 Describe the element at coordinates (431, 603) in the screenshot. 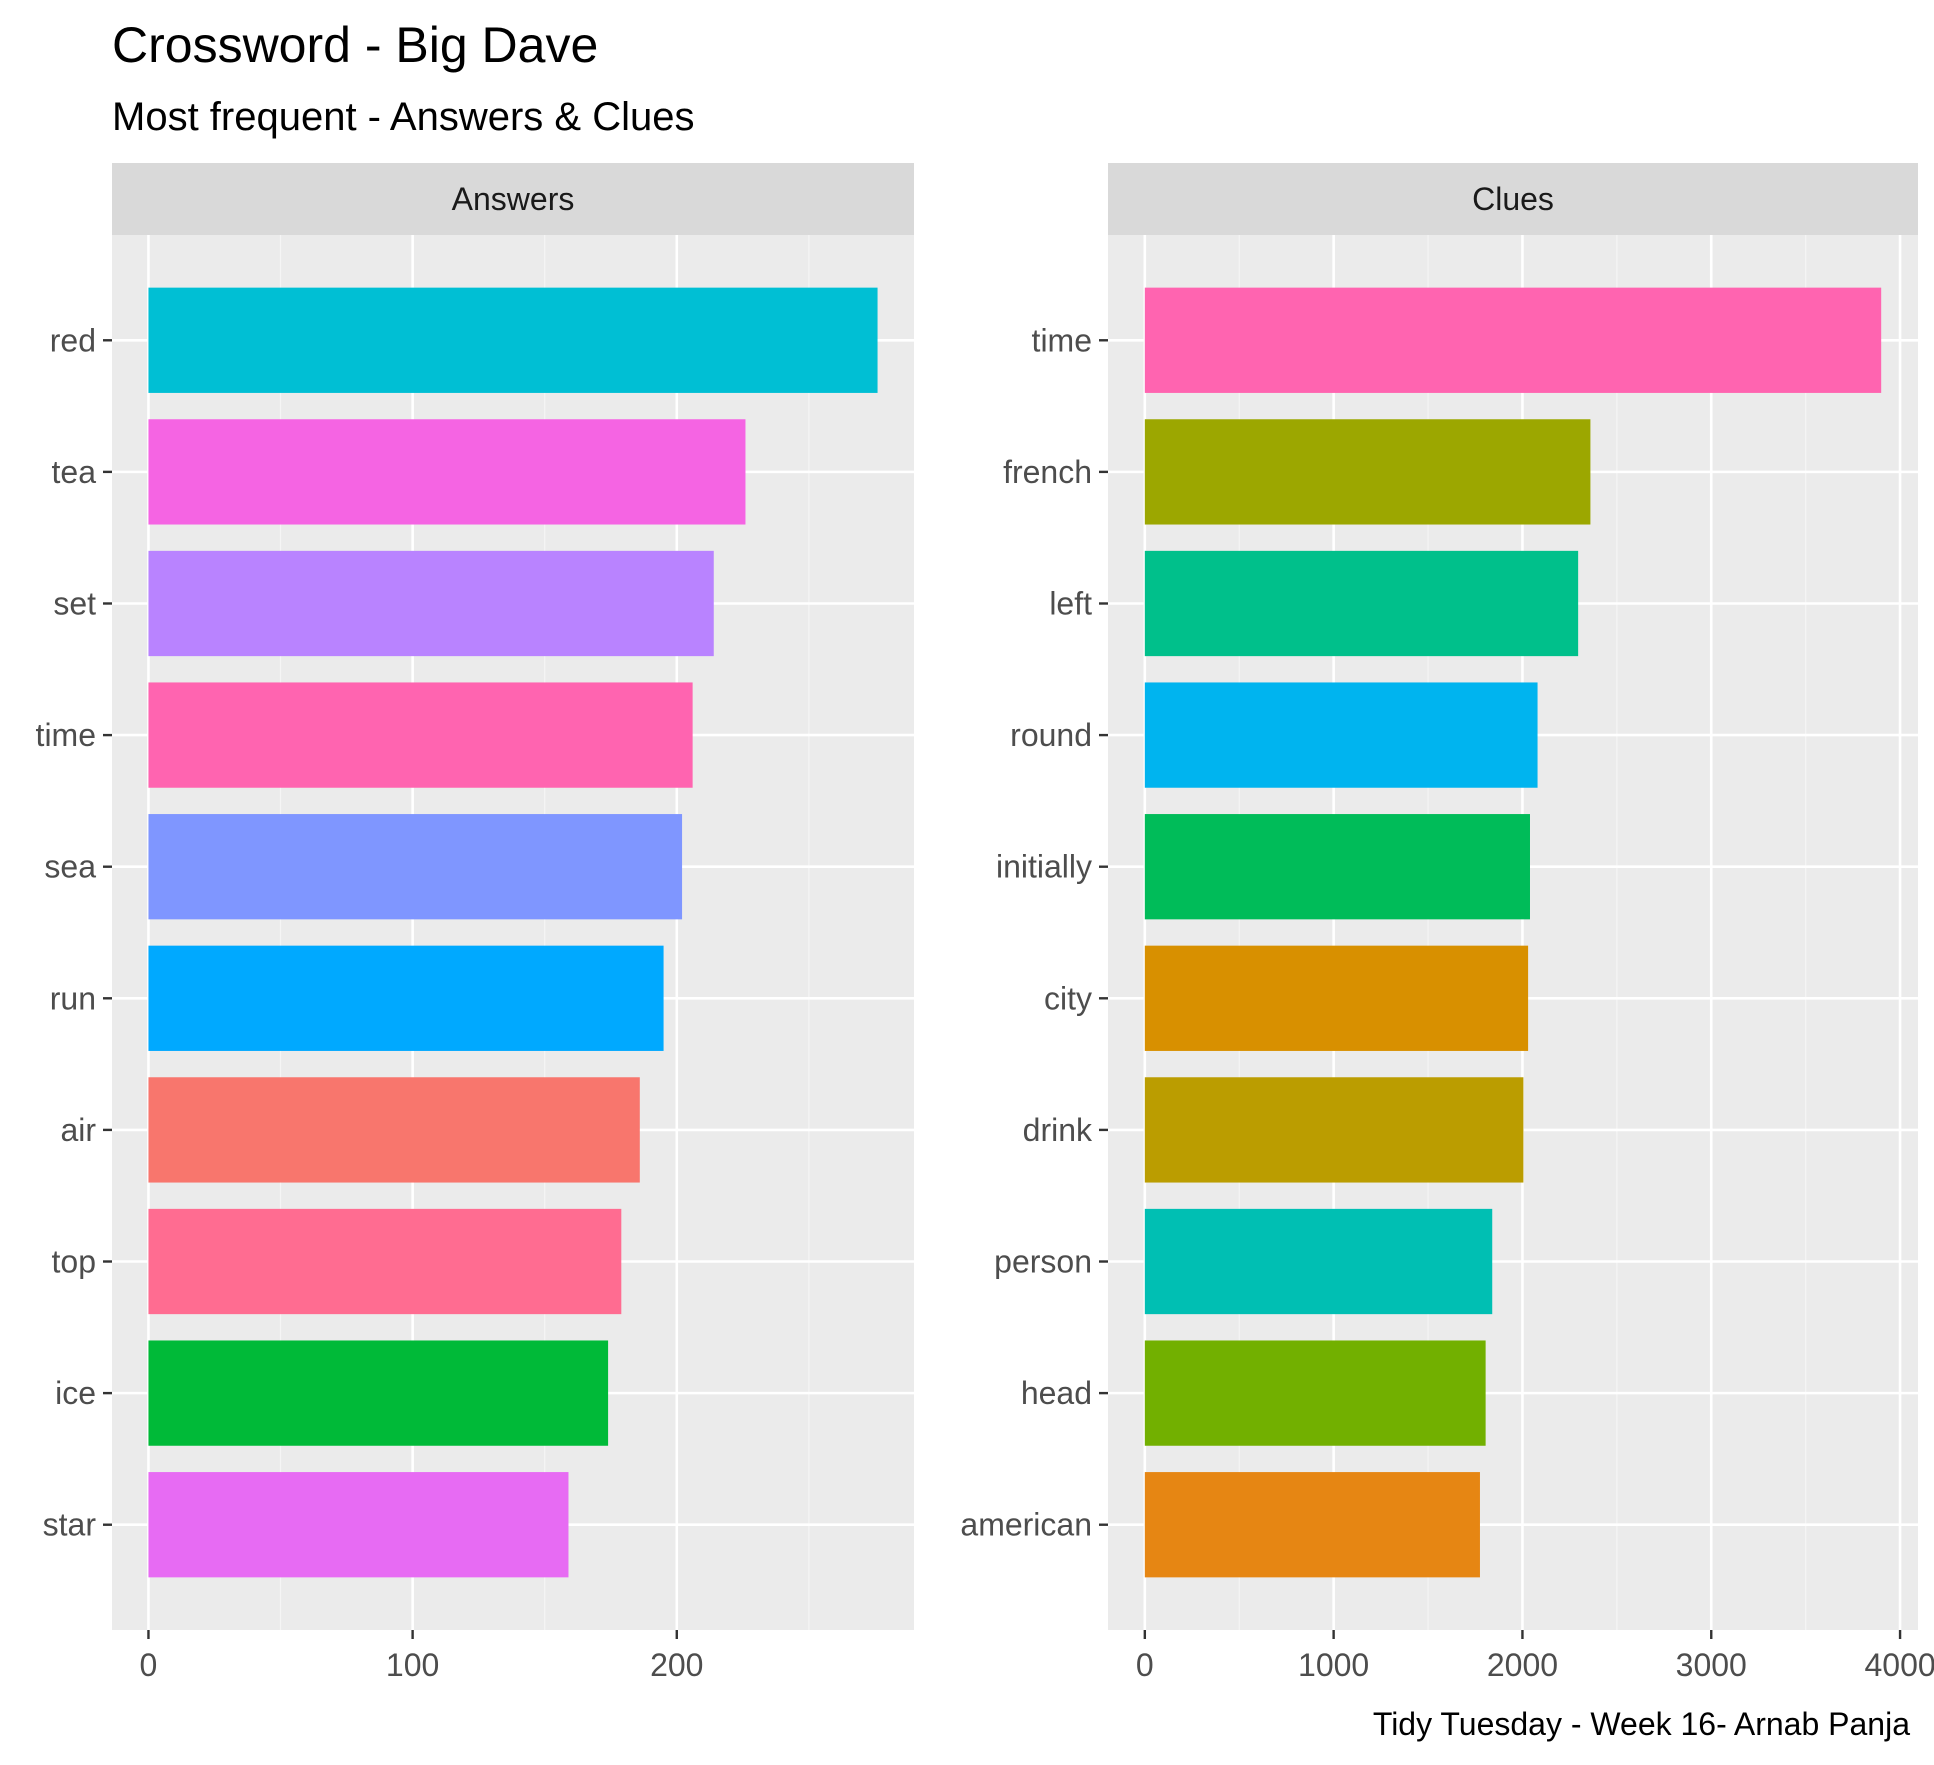

I see `bar-set` at that location.